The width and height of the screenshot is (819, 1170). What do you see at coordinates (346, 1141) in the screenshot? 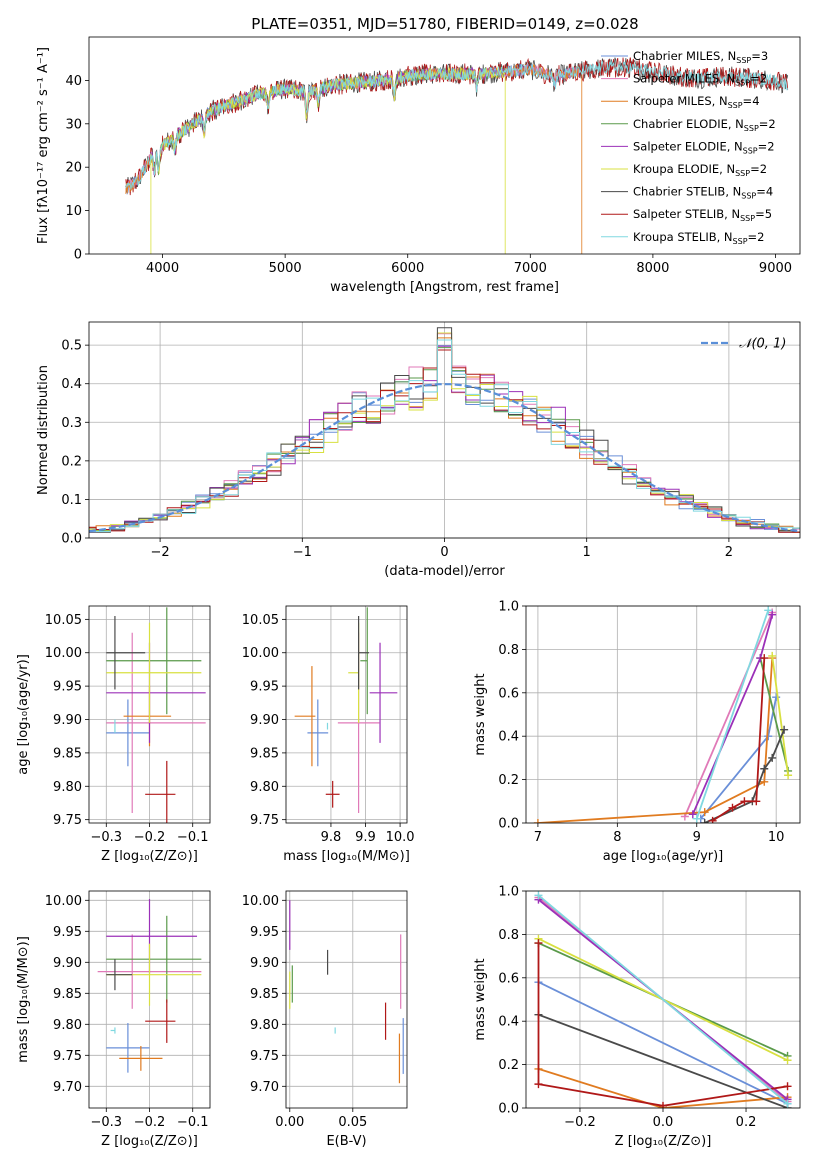
I see `x-axis-label: E(B-V)` at bounding box center [346, 1141].